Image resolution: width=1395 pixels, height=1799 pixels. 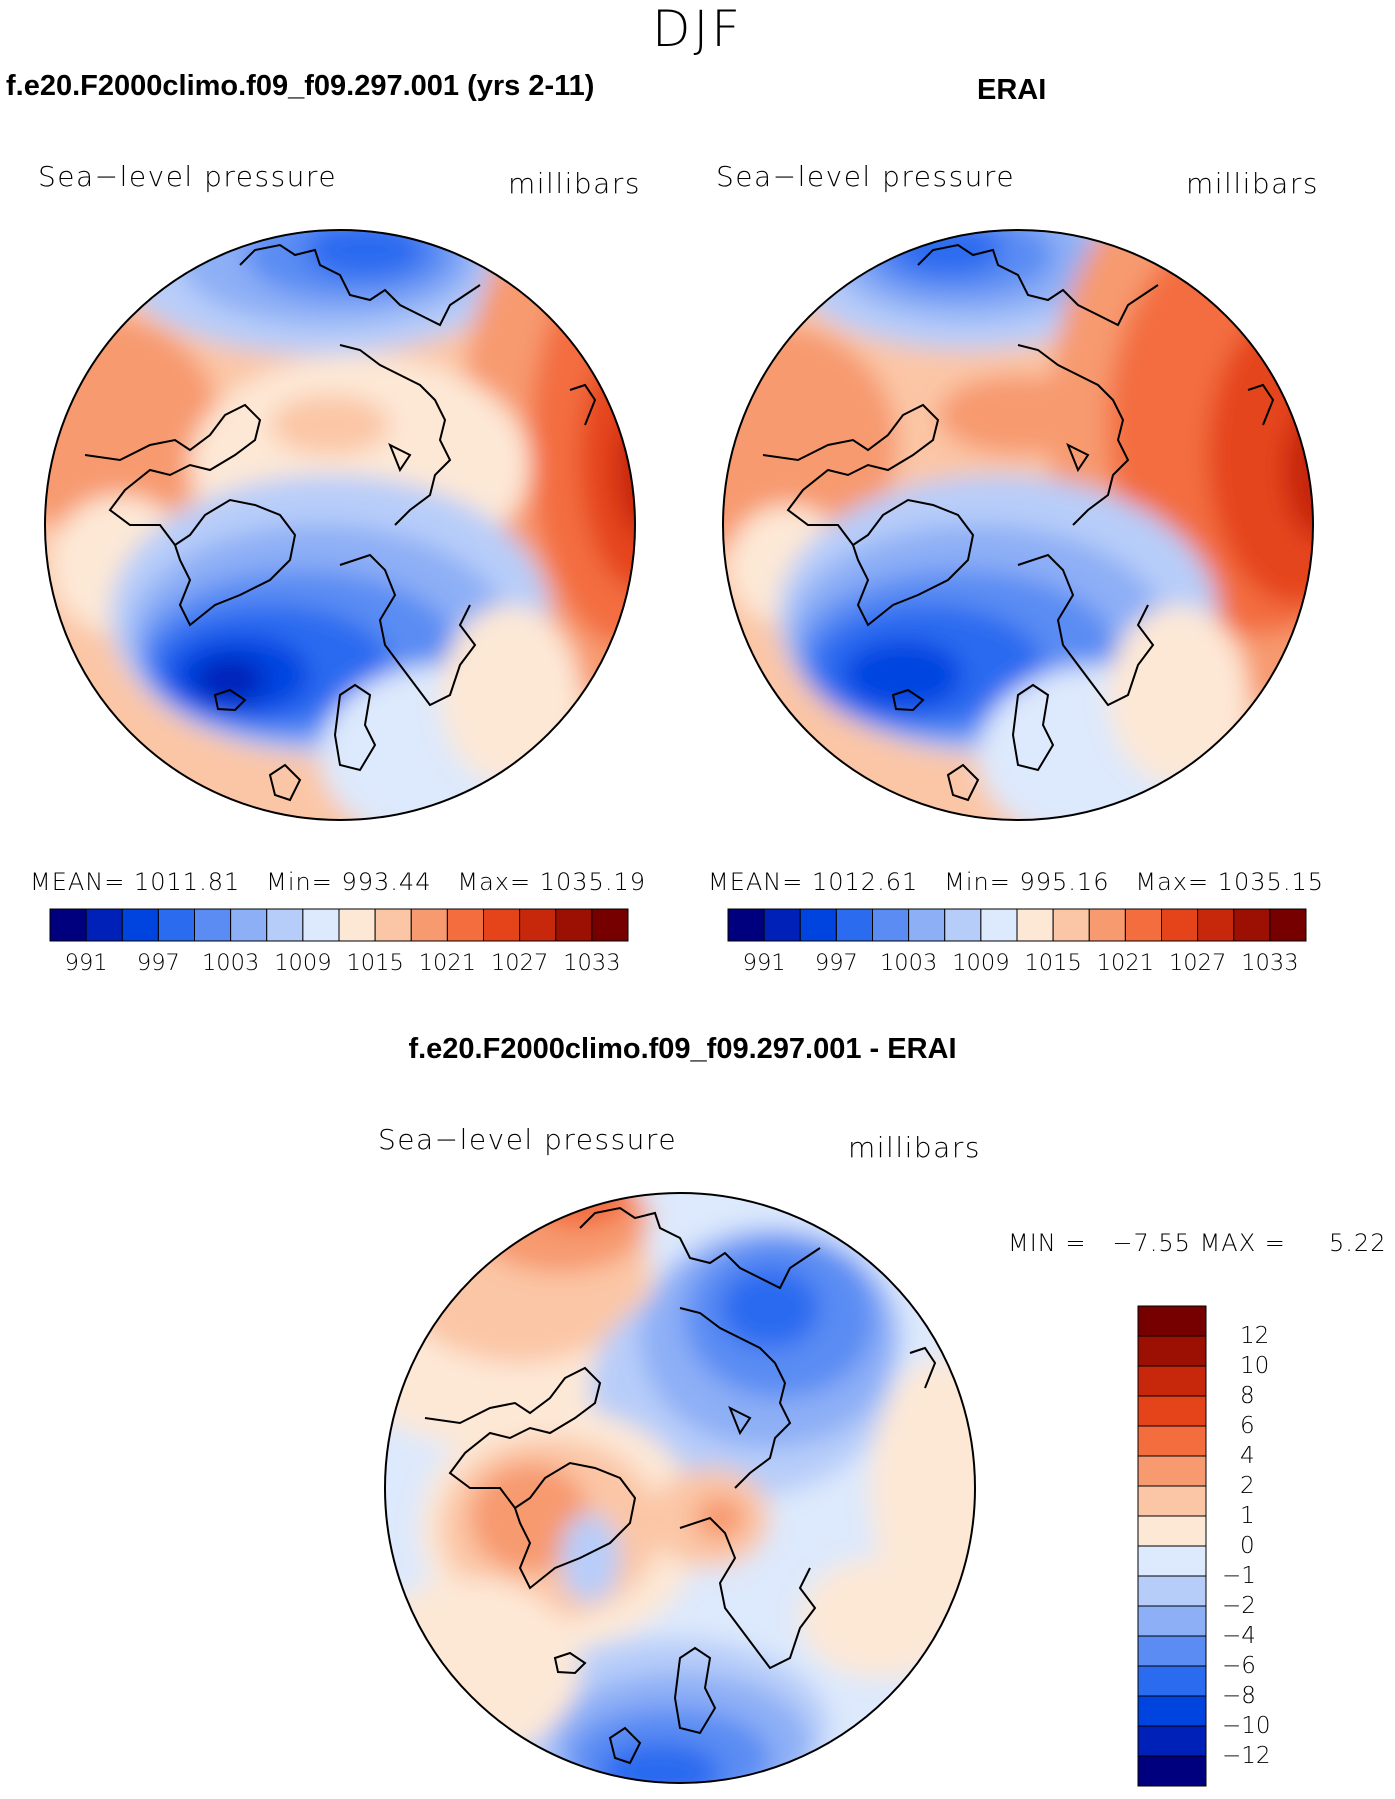 I want to click on colorbar-tick-label: 1021, so click(x=1125, y=963).